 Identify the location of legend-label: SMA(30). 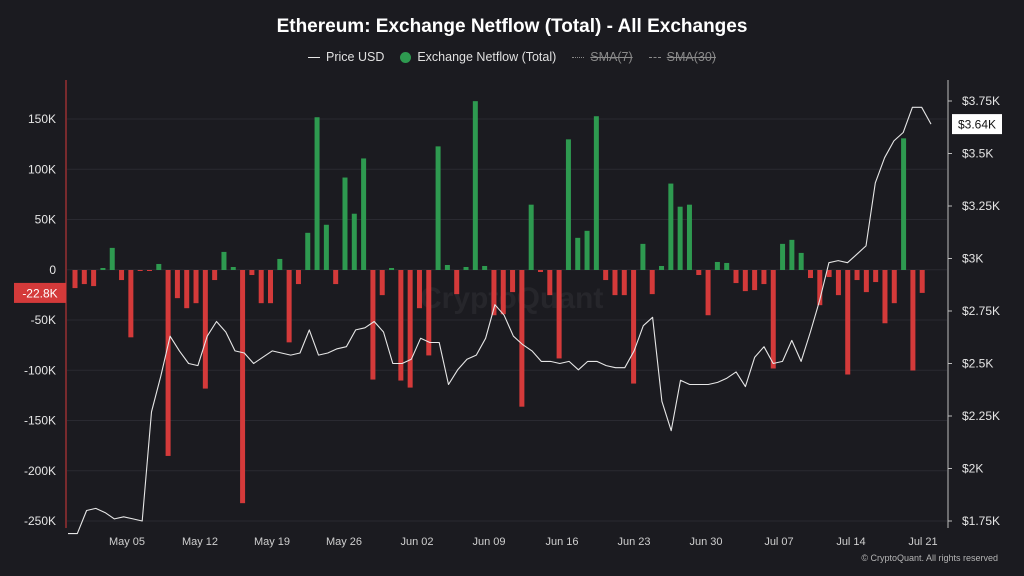
(691, 57).